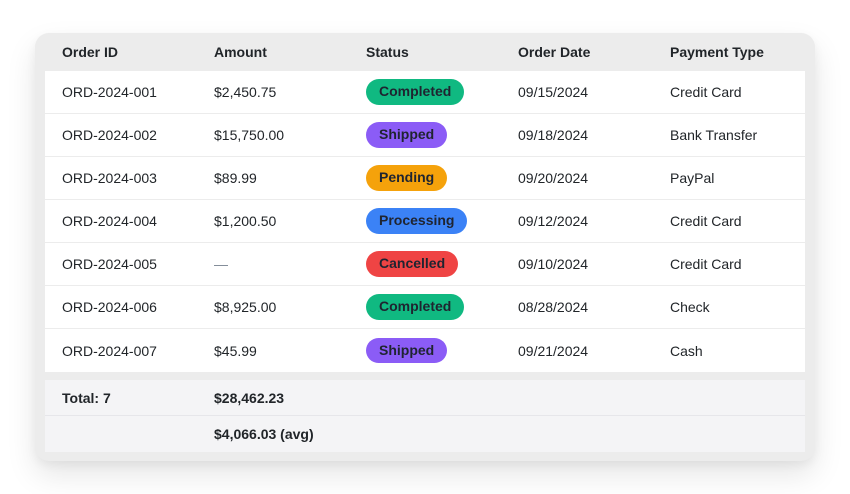  What do you see at coordinates (221, 264) in the screenshot?
I see `cell-amount: —` at bounding box center [221, 264].